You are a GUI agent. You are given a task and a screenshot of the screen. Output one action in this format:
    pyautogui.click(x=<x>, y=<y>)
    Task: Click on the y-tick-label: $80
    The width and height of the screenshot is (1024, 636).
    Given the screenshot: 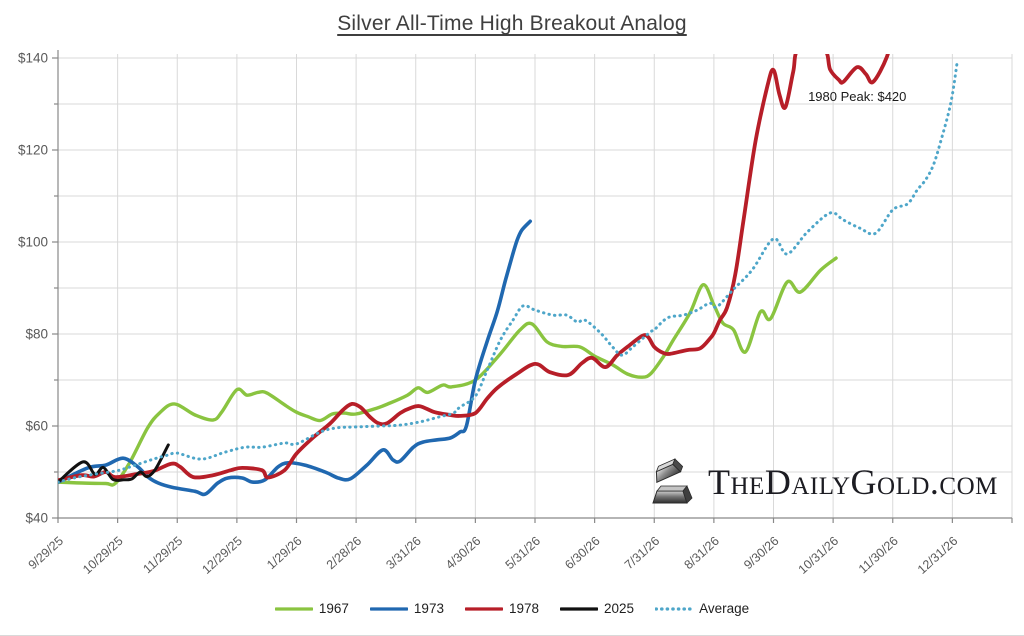 What is the action you would take?
    pyautogui.click(x=36, y=334)
    